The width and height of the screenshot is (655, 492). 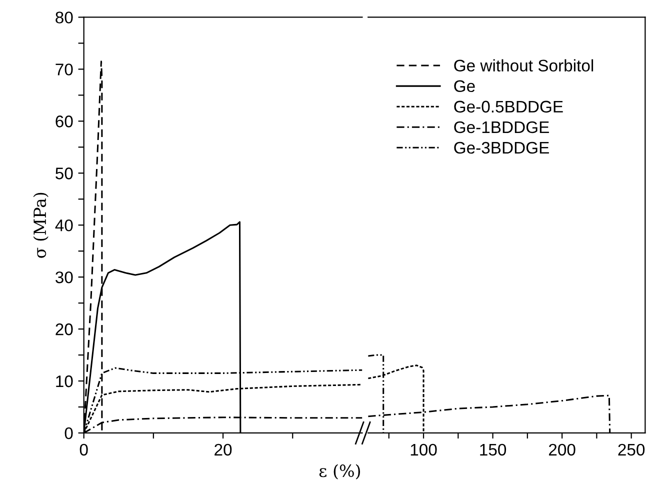 What do you see at coordinates (64, 70) in the screenshot?
I see `y-tick-label: 70` at bounding box center [64, 70].